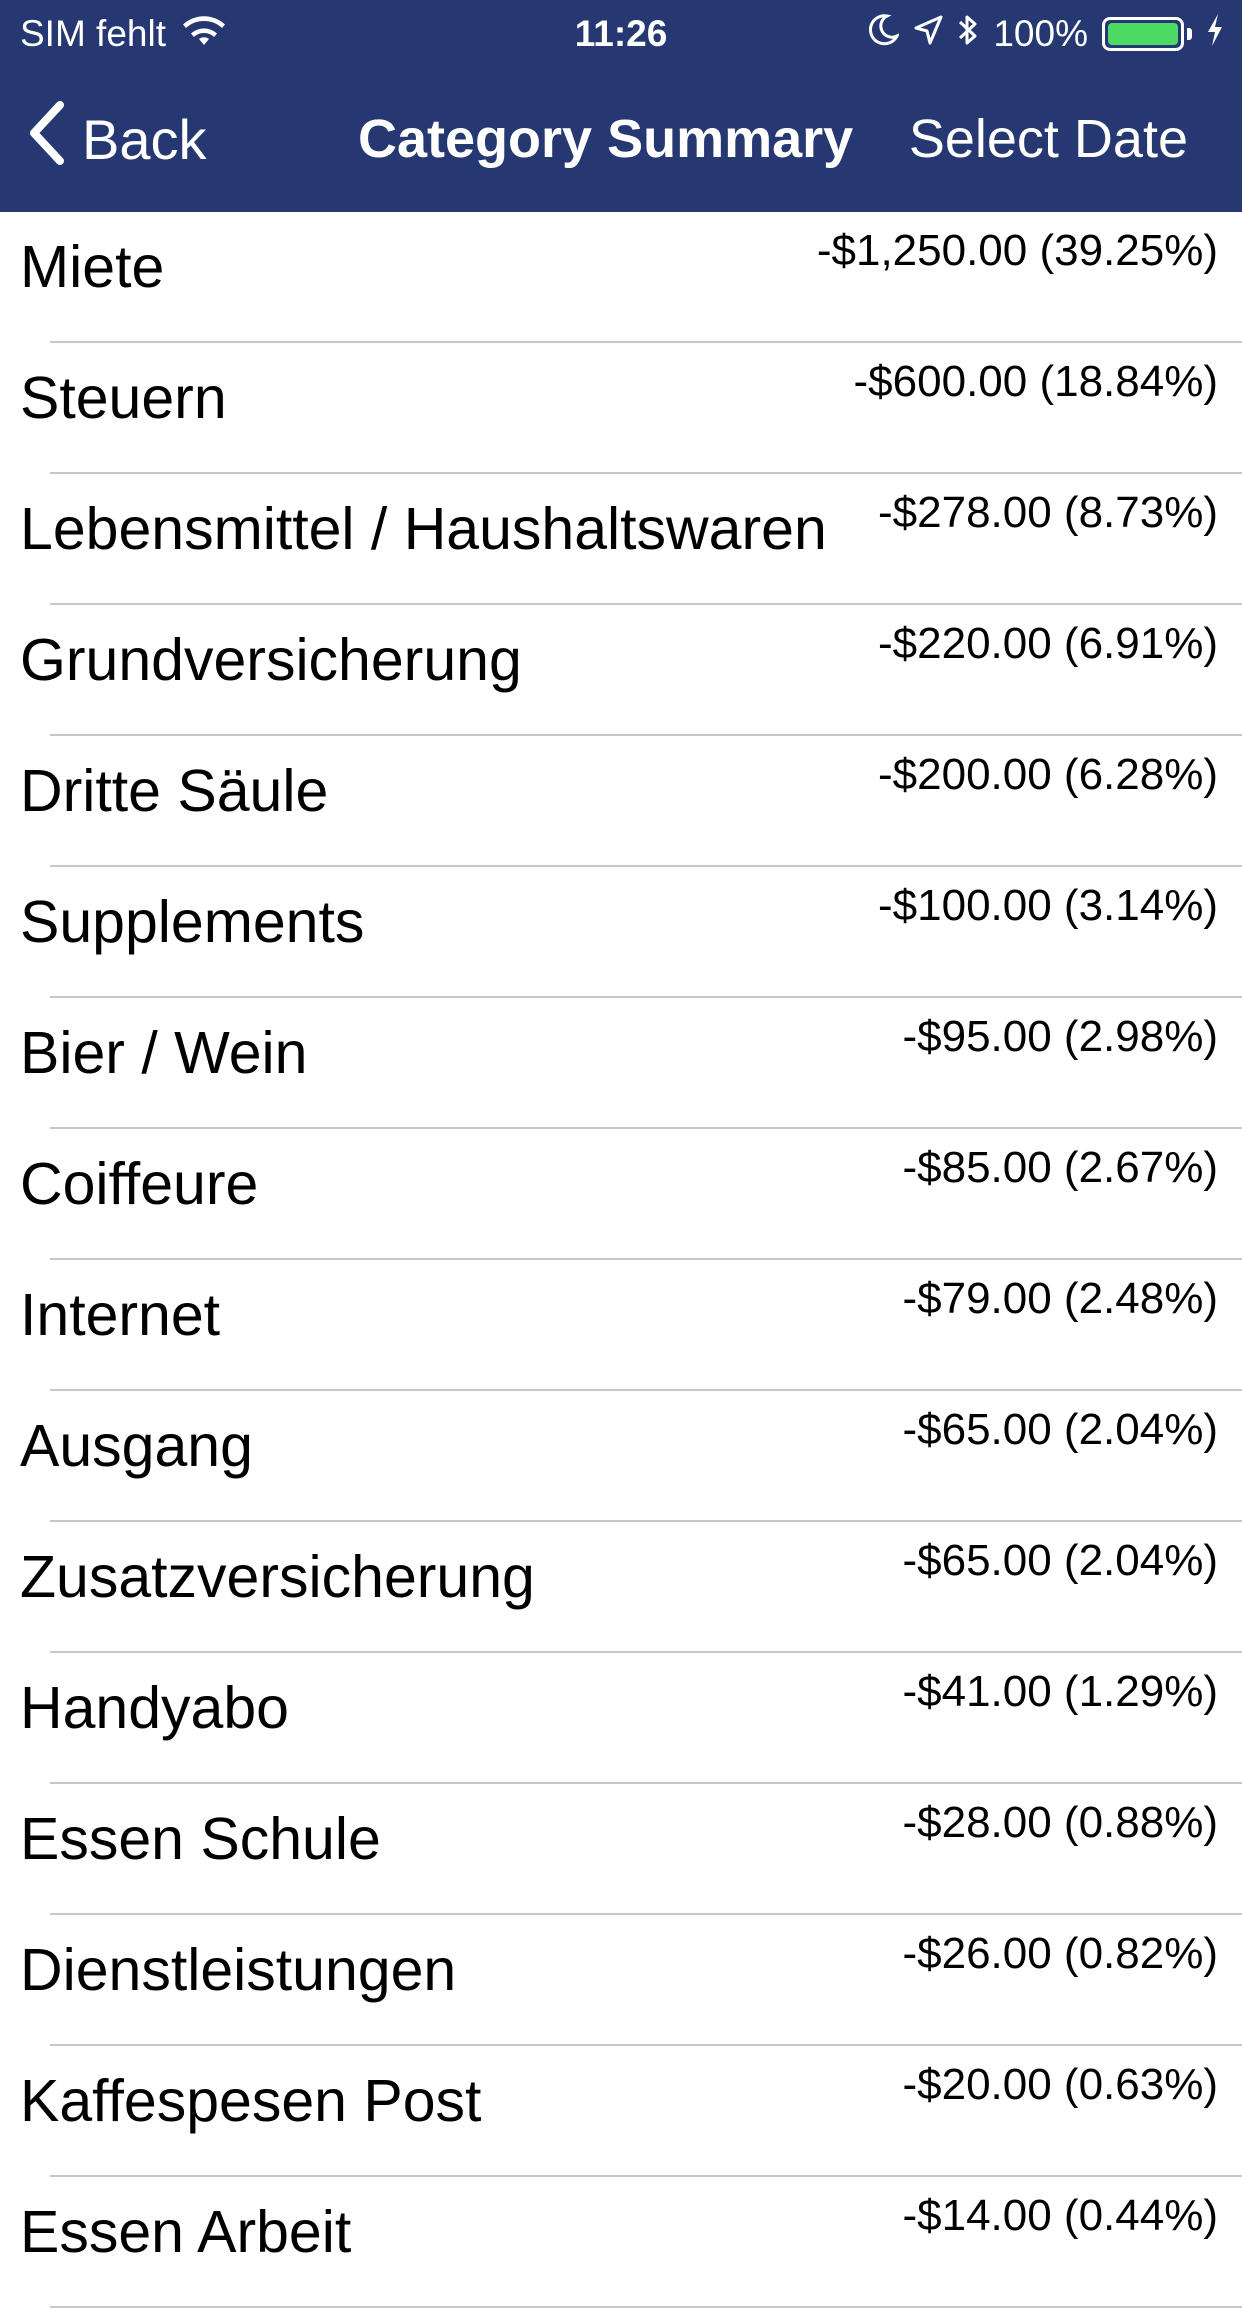  I want to click on wifi-icon, so click(204, 34).